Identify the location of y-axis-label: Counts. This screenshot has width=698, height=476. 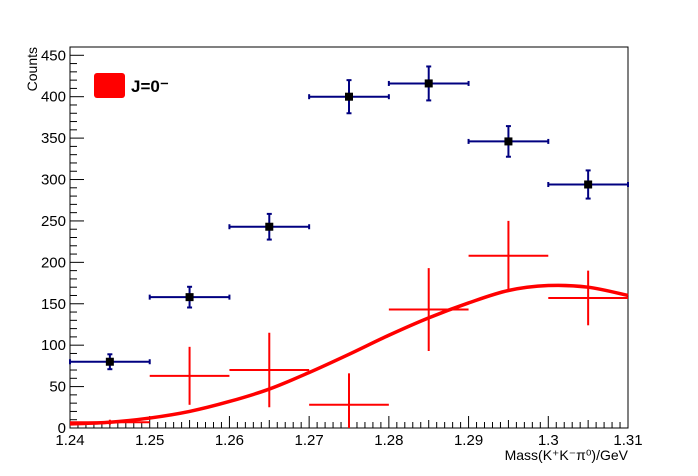
(32, 69).